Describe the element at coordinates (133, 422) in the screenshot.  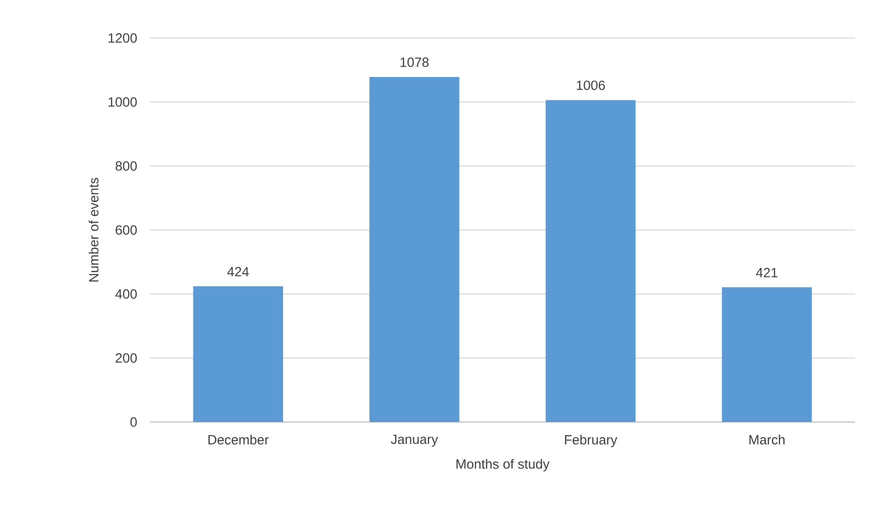
I see `y-tick-label: 0` at that location.